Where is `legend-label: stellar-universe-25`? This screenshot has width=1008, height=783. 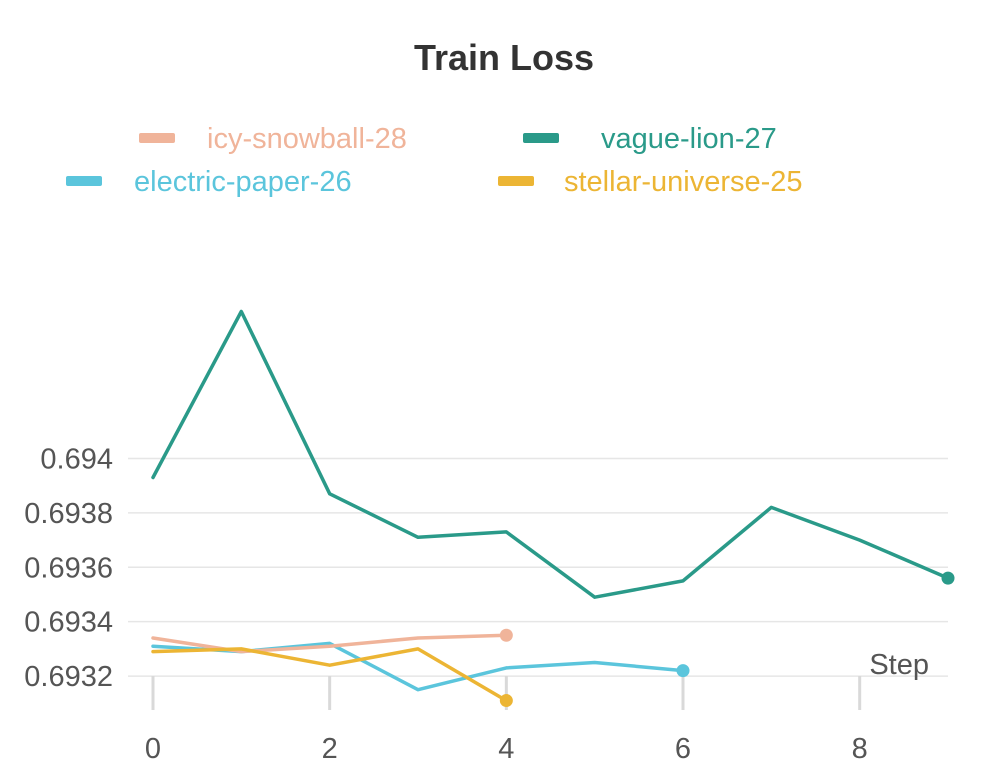 legend-label: stellar-universe-25 is located at coordinates (683, 182).